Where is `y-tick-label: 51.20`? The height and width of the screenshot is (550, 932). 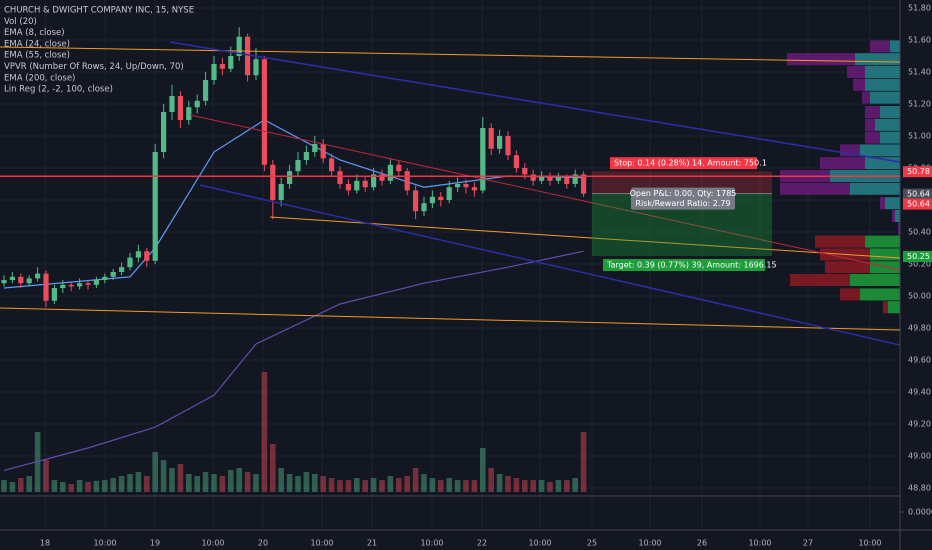
y-tick-label: 51.20 is located at coordinates (919, 104).